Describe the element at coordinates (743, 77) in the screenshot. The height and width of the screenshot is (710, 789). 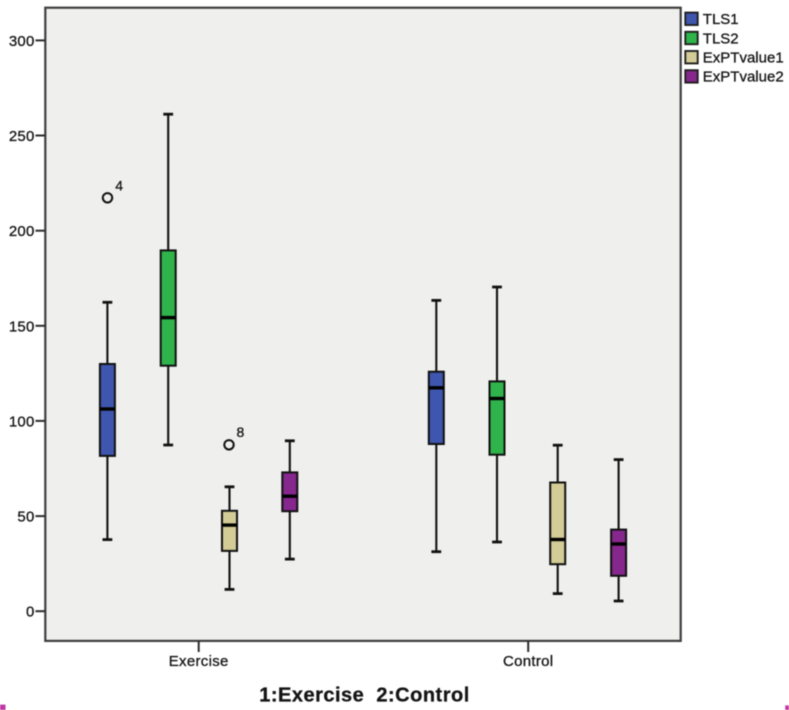
I see `svg-text: ExPTvalue2` at that location.